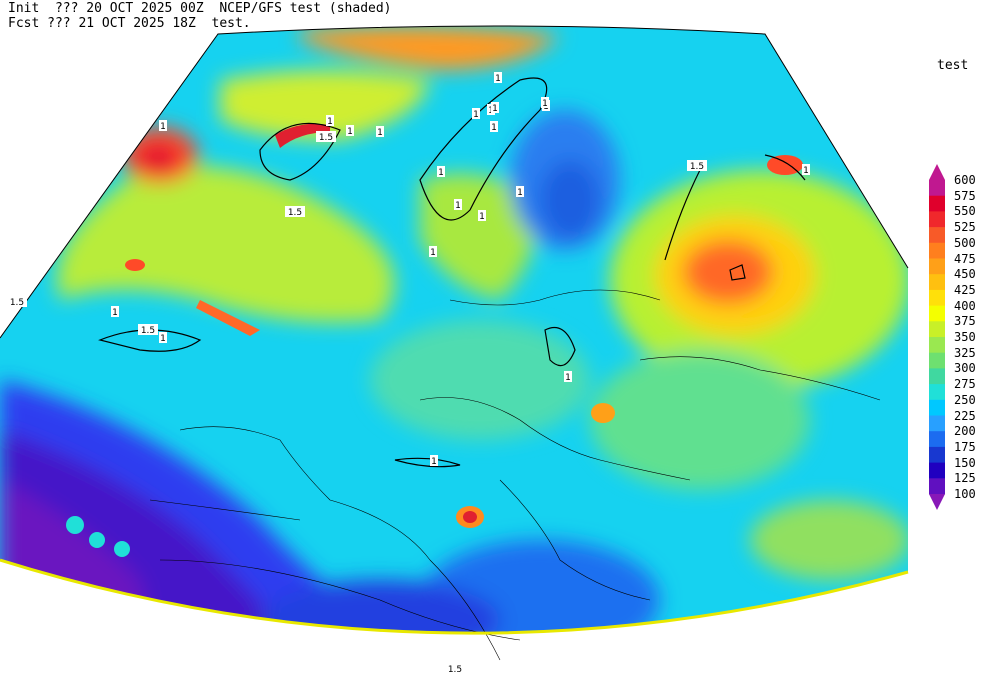 This screenshot has height=680, width=1000. I want to click on colorbar-tick-label: 550, so click(965, 211).